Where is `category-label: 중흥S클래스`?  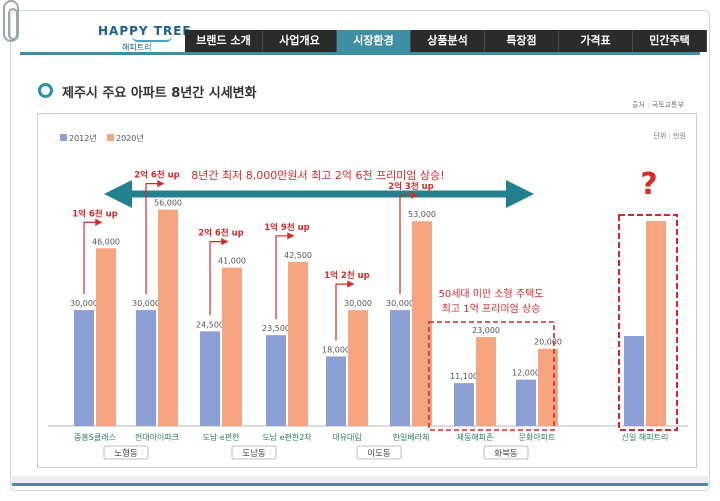 category-label: 중흥S클래스 is located at coordinates (95, 437).